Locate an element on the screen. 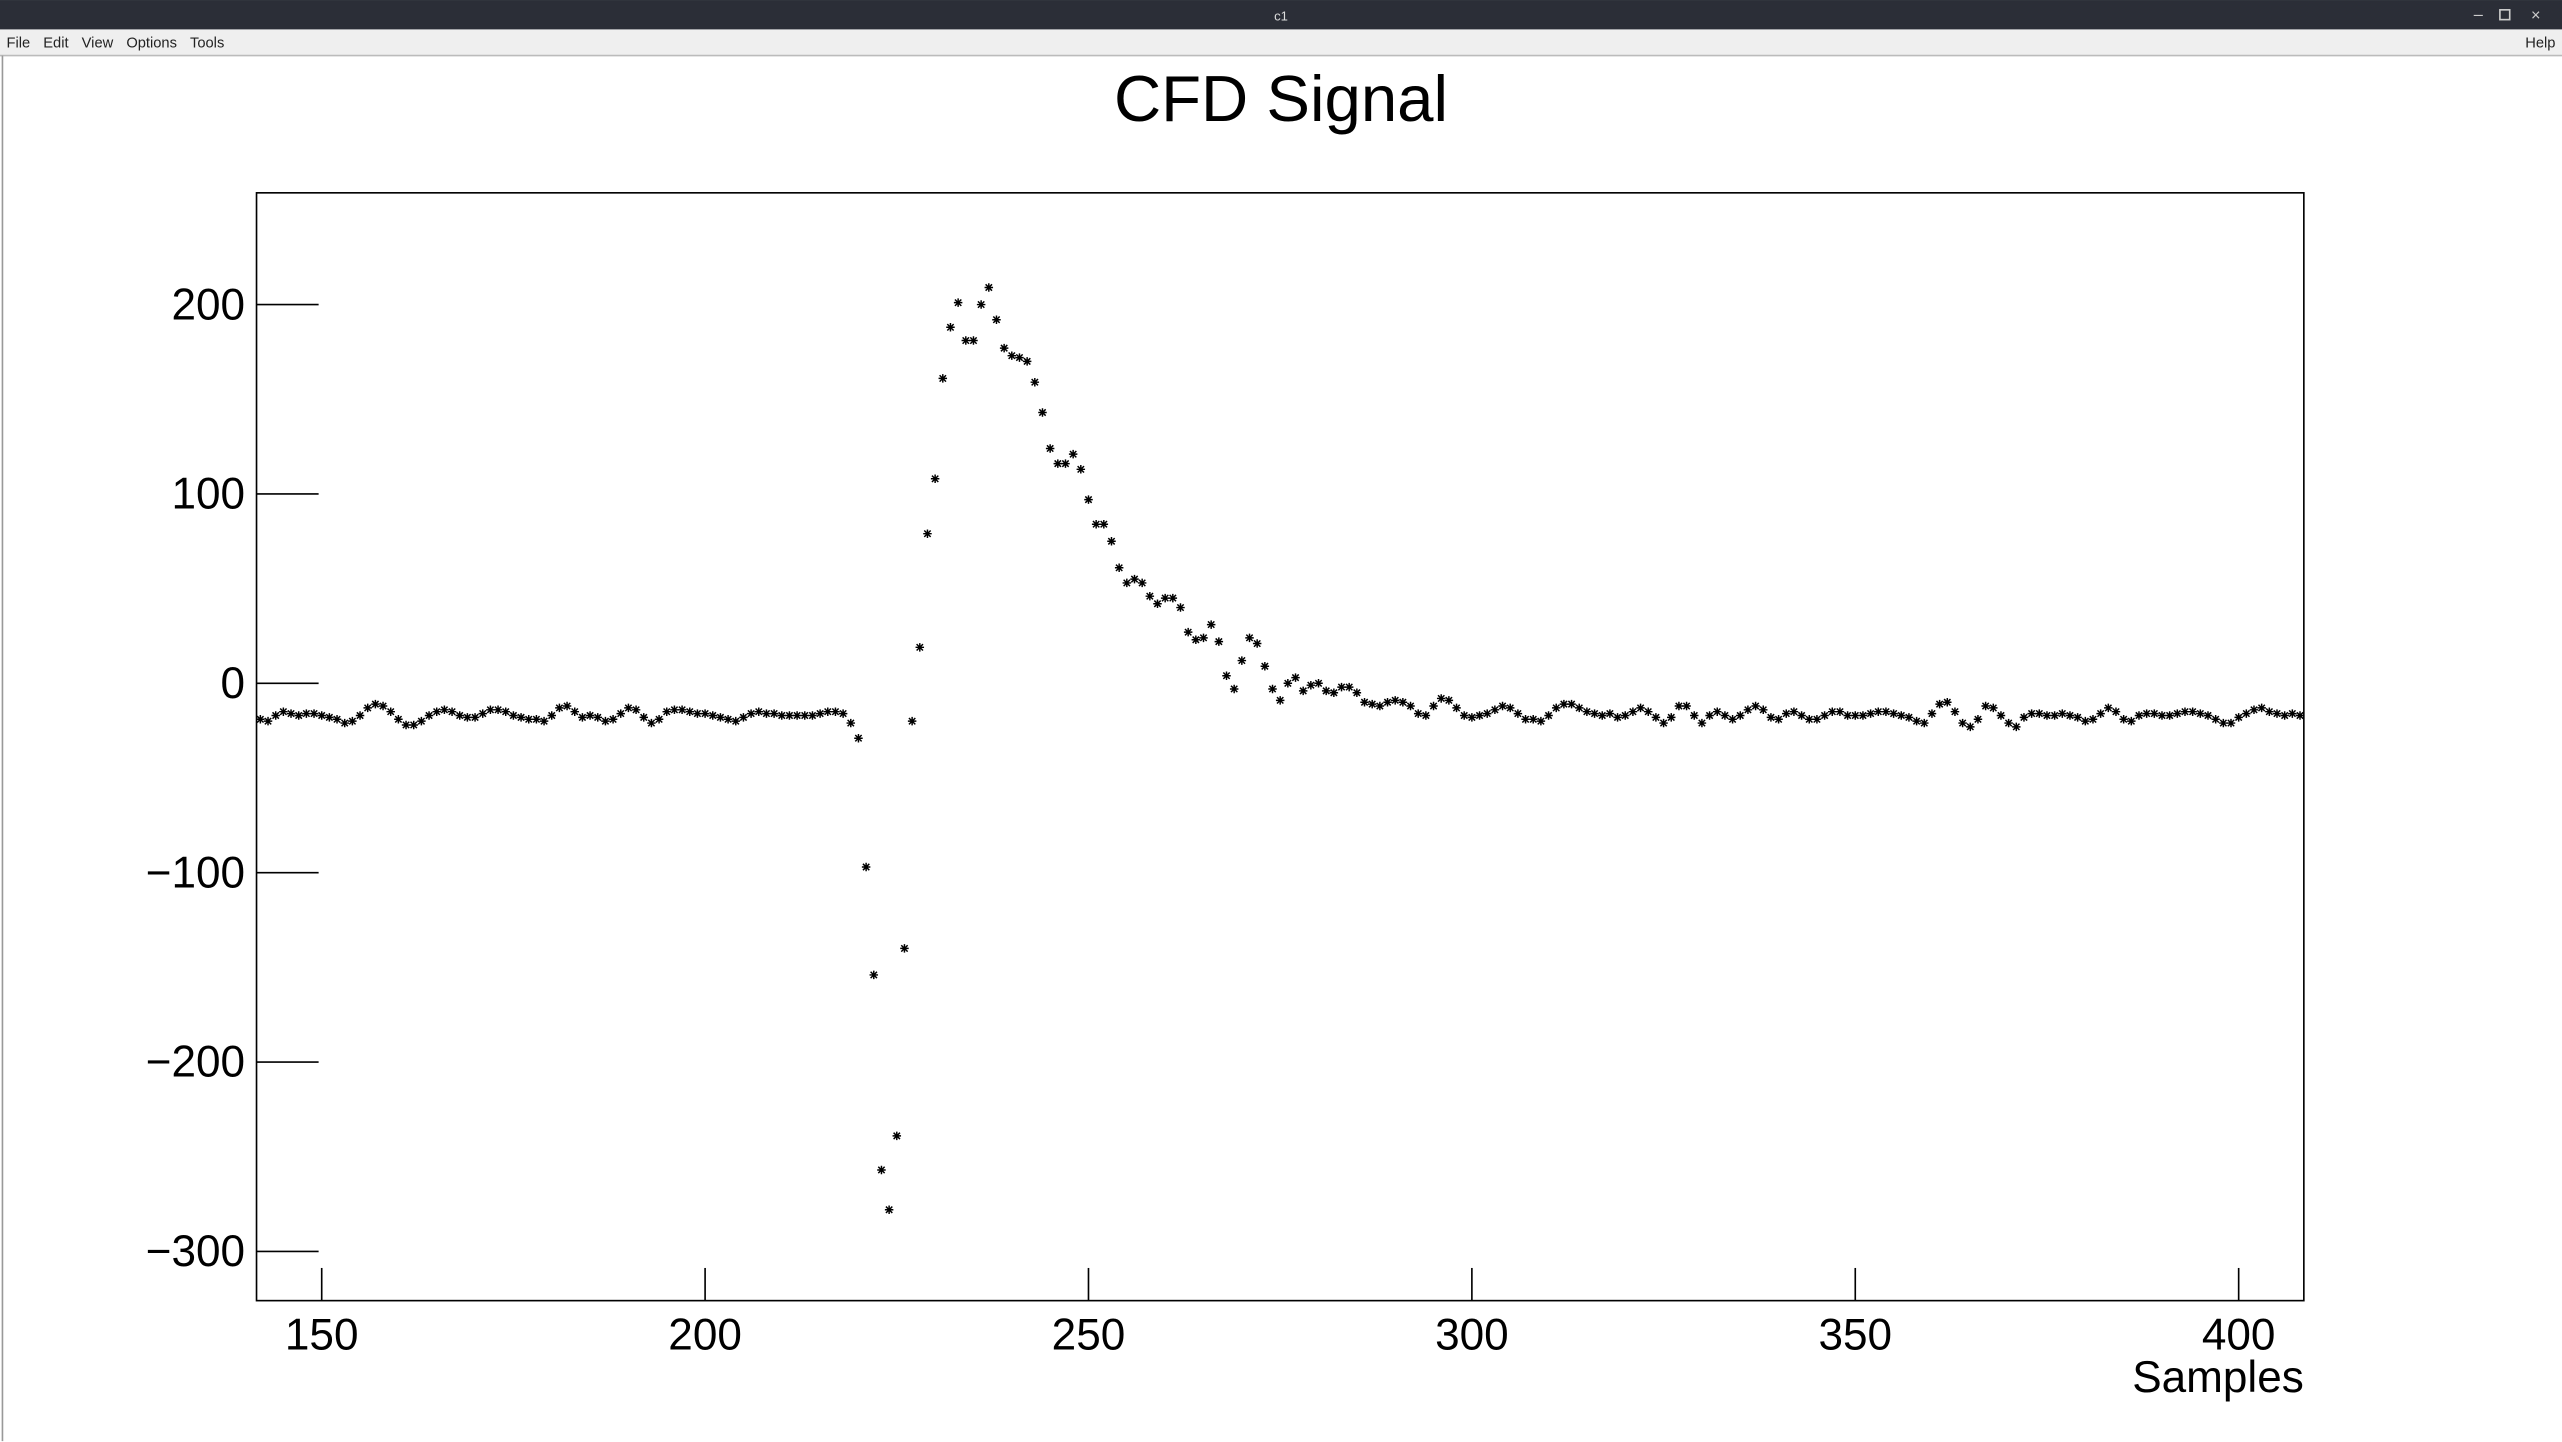 This screenshot has width=2562, height=1442. menu-group: File Edit View Options Tools is located at coordinates (116, 43).